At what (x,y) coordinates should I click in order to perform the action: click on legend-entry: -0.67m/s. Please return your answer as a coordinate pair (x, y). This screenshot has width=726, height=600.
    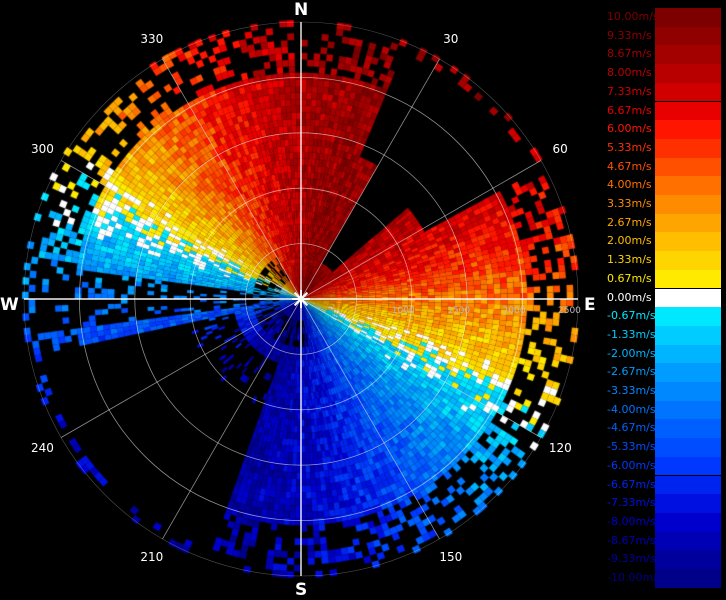
    Looking at the image, I should click on (665, 316).